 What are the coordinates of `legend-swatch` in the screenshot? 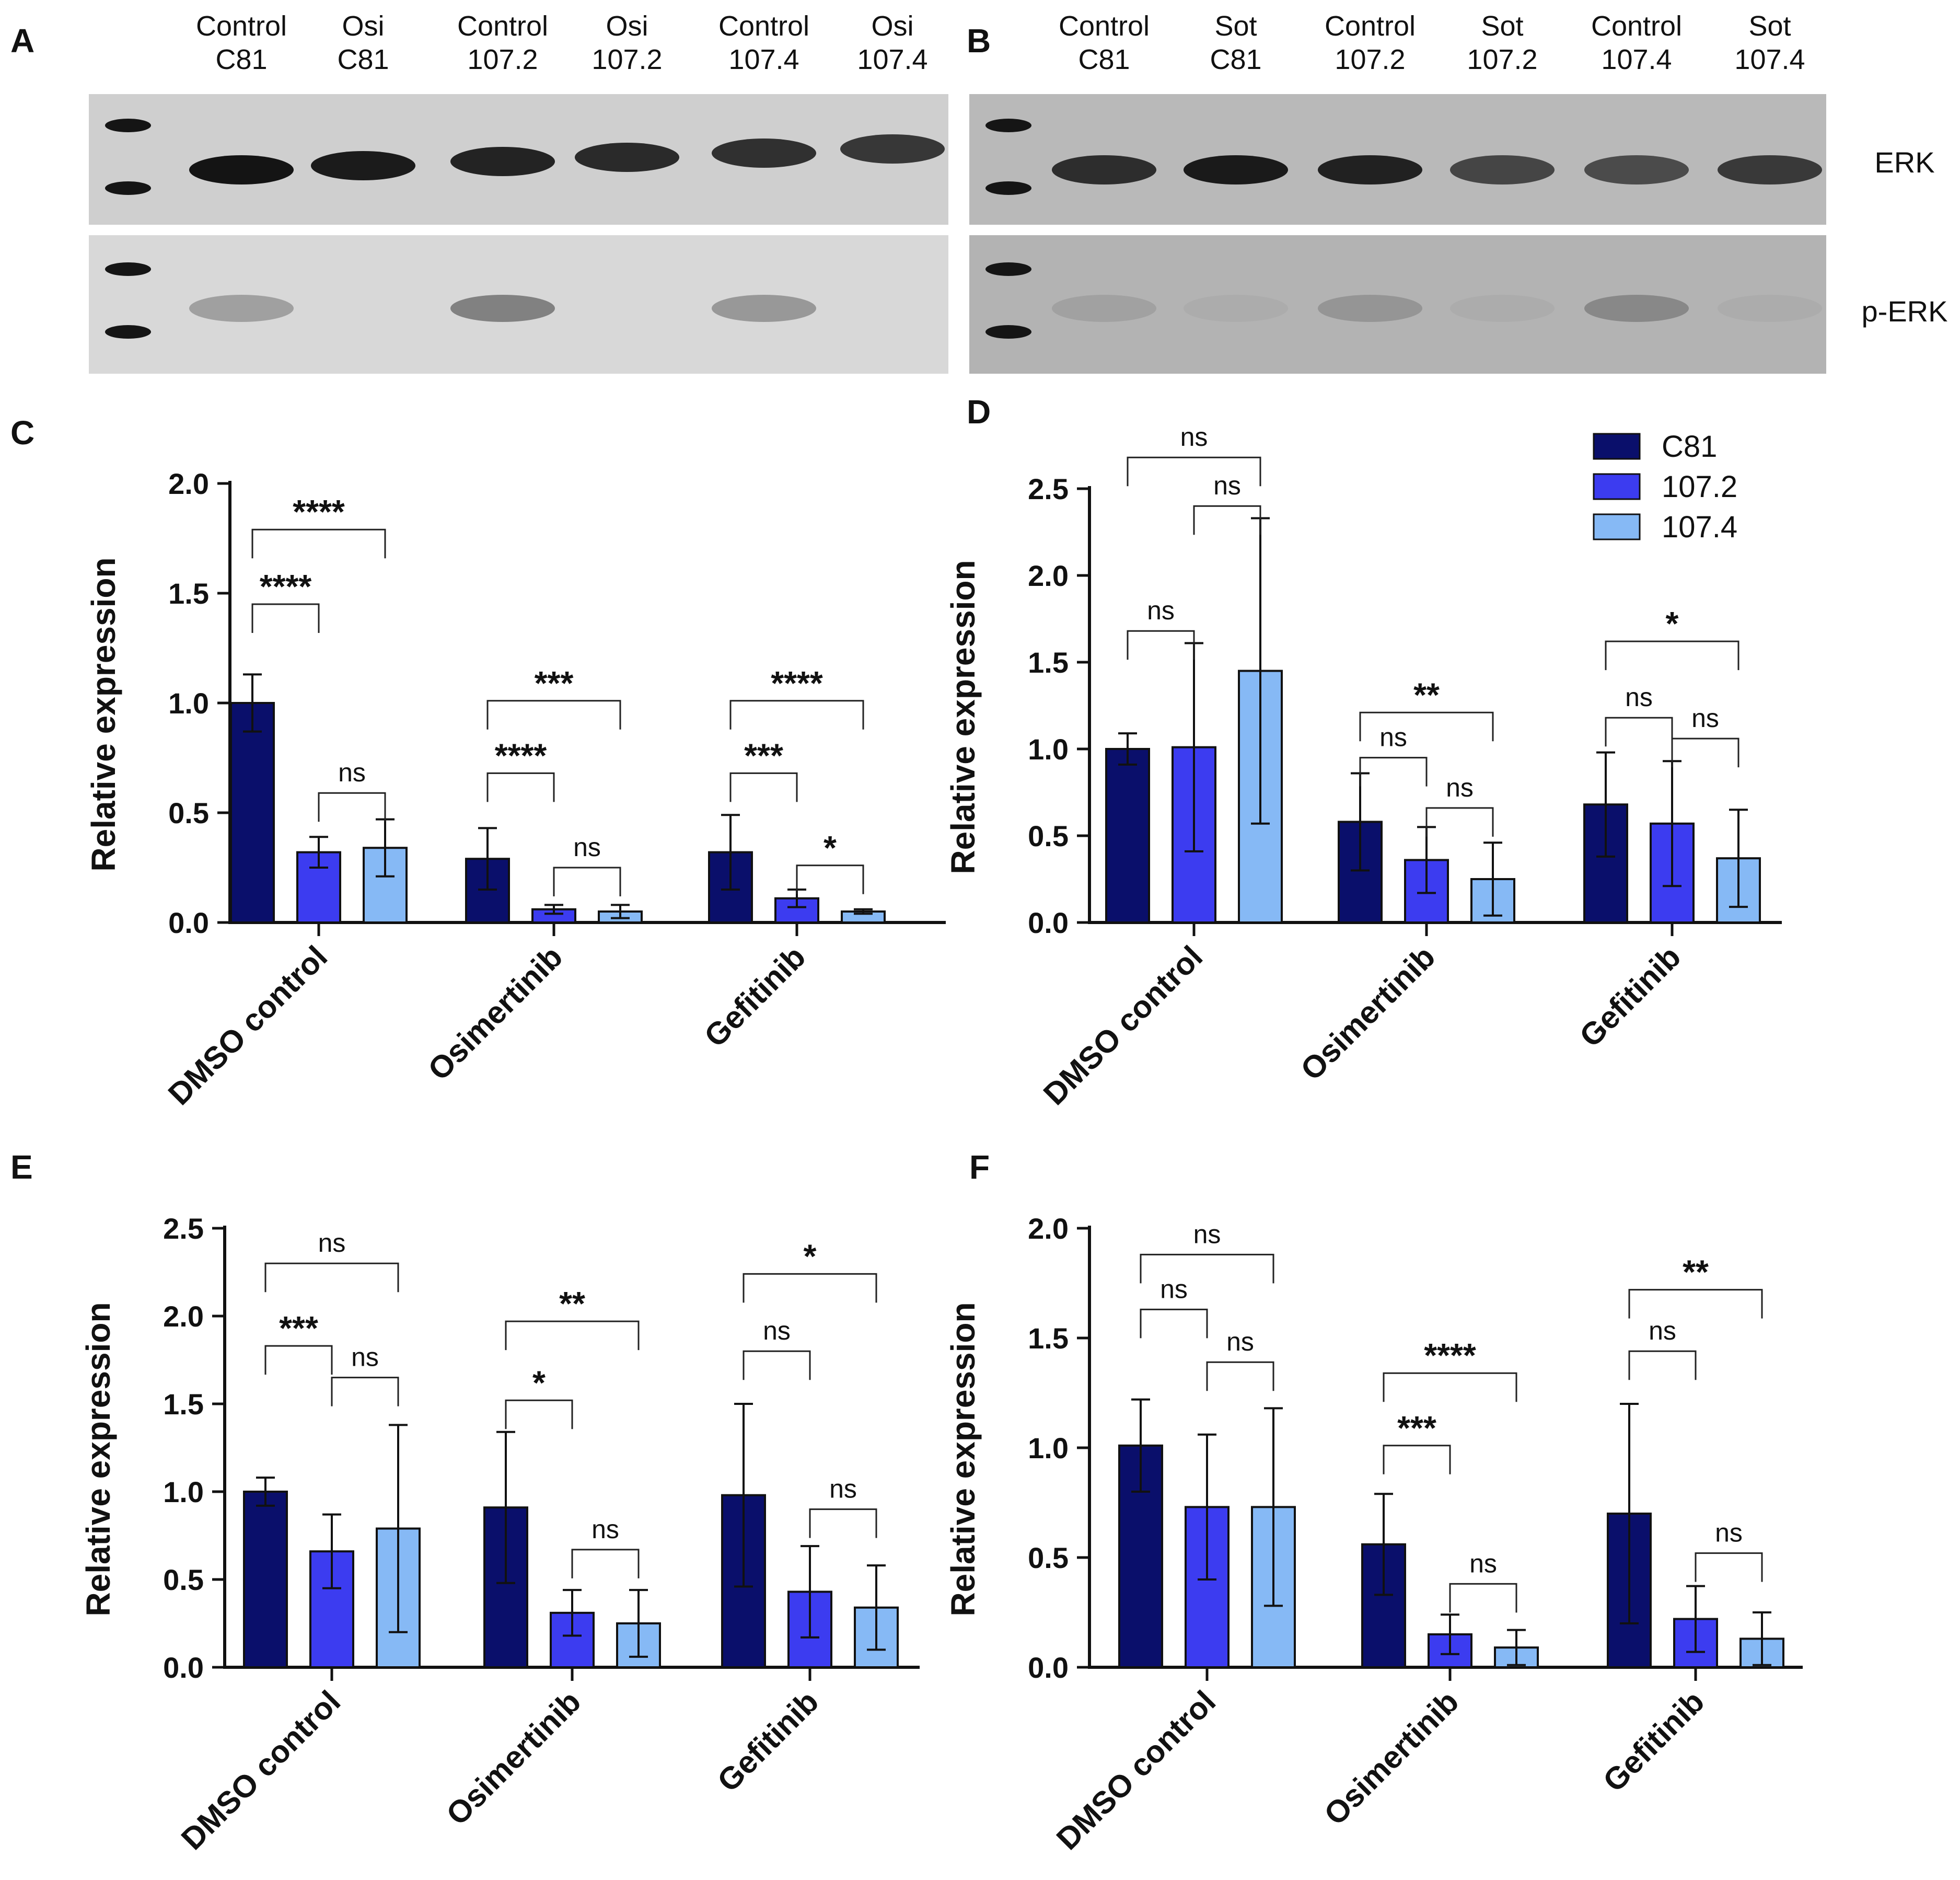 It's located at (1617, 486).